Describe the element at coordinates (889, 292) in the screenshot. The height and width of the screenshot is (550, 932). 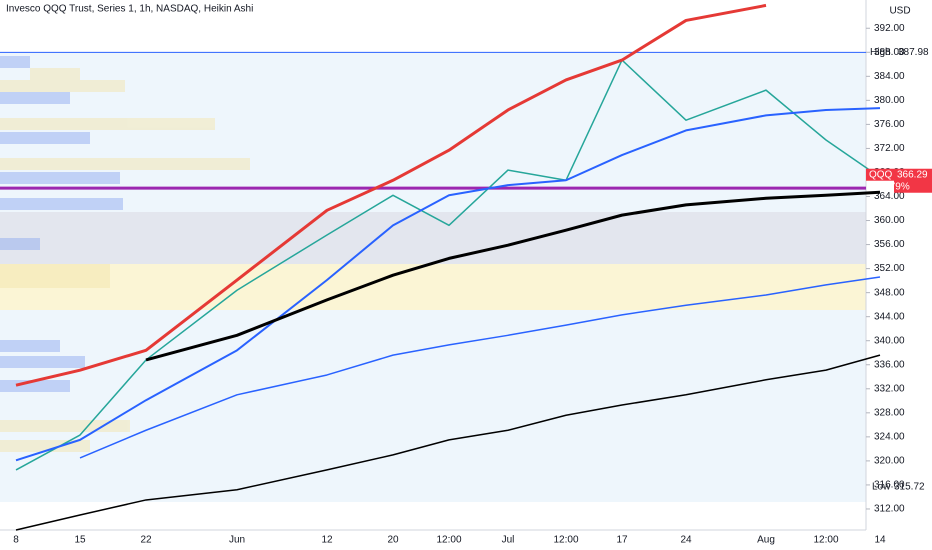
I see `y-tick-label: 348.00` at that location.